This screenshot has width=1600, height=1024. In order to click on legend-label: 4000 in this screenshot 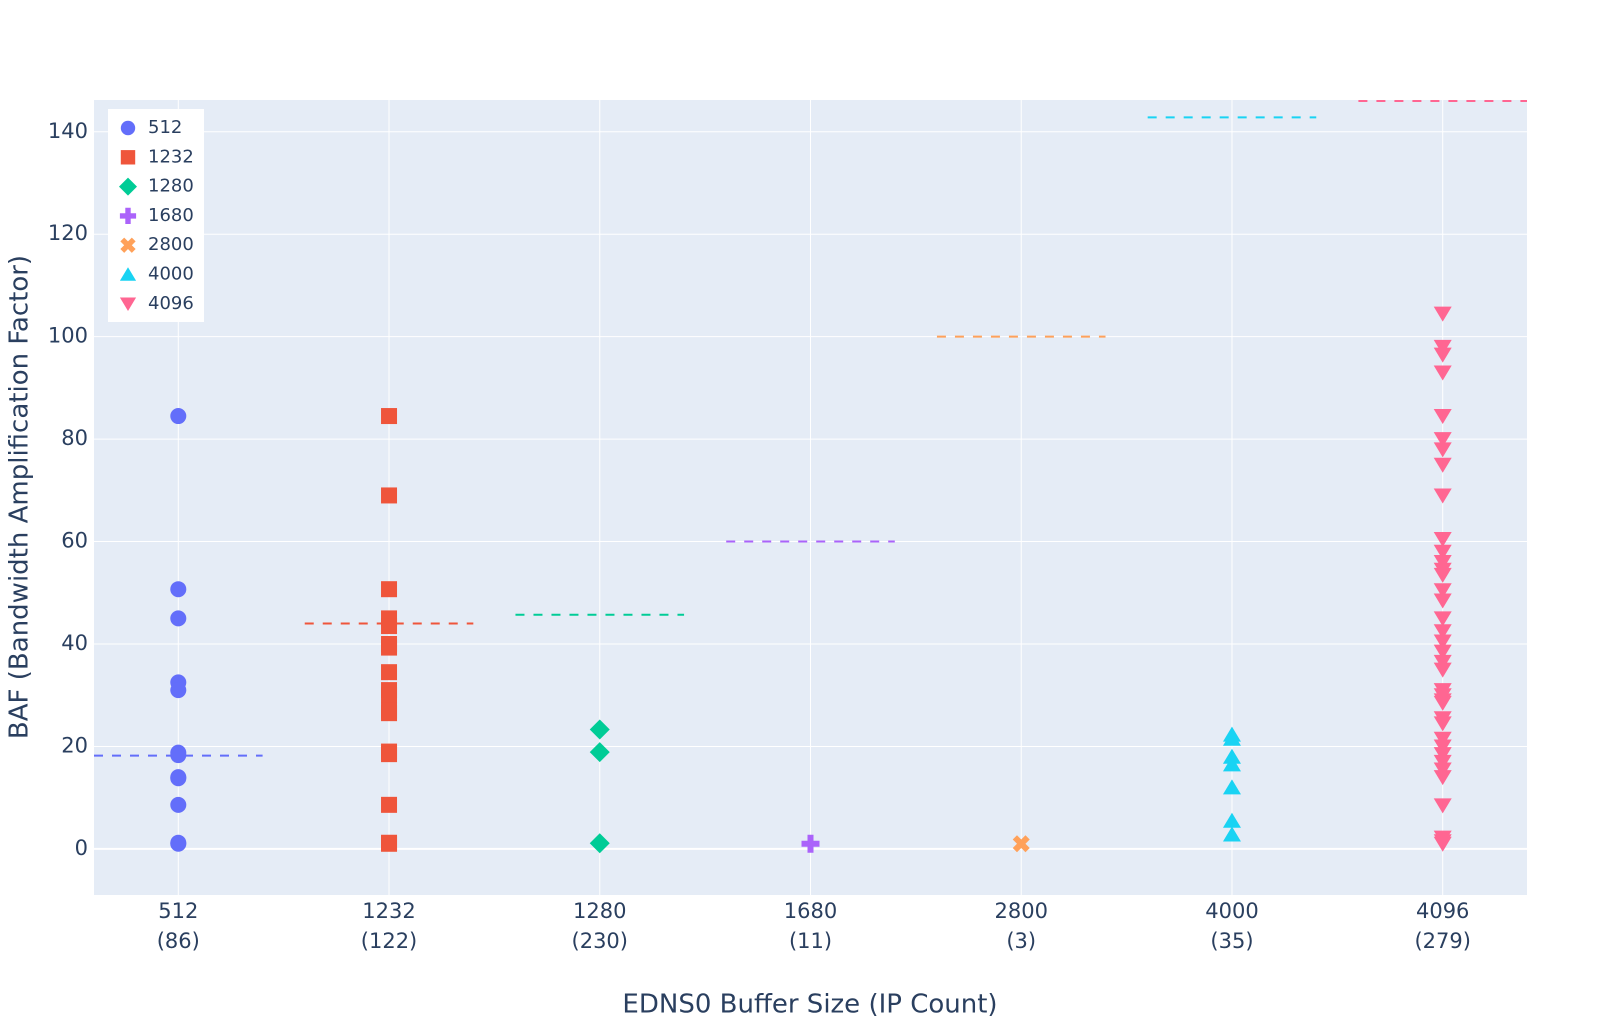, I will do `click(171, 274)`.